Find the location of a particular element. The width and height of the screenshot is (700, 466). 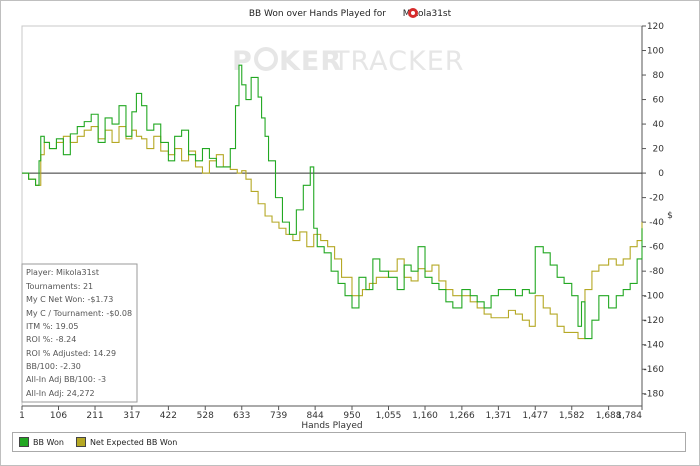

y-axis-marker: $ is located at coordinates (670, 216).